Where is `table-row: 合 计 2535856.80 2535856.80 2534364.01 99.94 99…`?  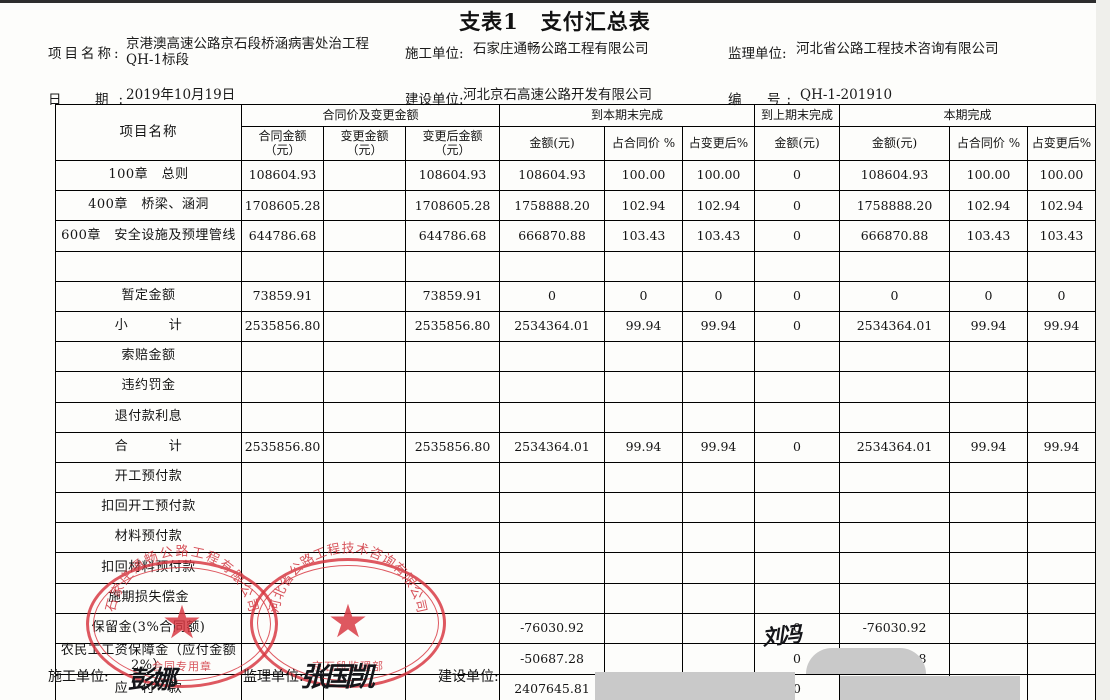
table-row: 合 计 2535856.80 2535856.80 2534364.01 99.94 99… is located at coordinates (575, 447).